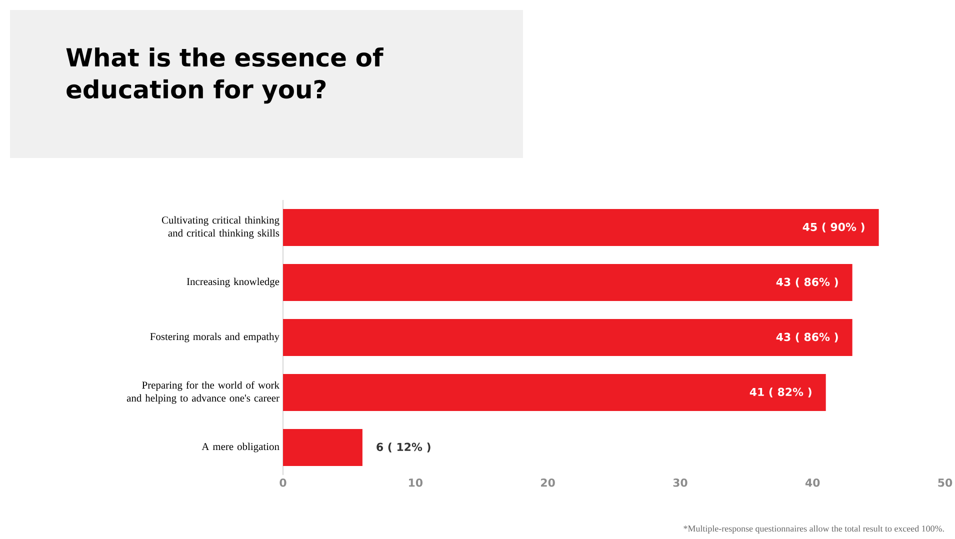  I want to click on data-label: 41 ( 82% ), so click(781, 393).